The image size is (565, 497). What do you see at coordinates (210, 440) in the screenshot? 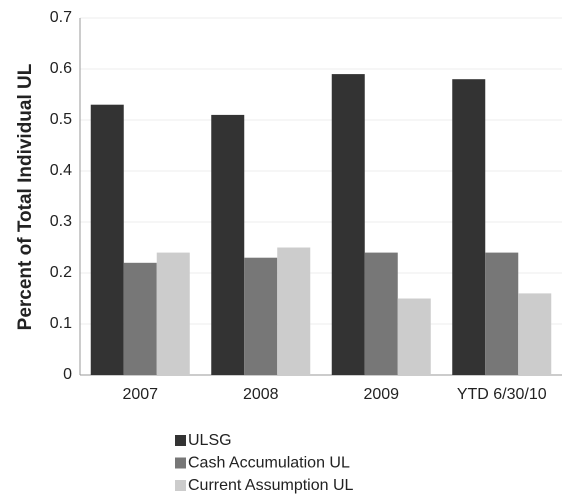
I see `legend-label: ULSG` at bounding box center [210, 440].